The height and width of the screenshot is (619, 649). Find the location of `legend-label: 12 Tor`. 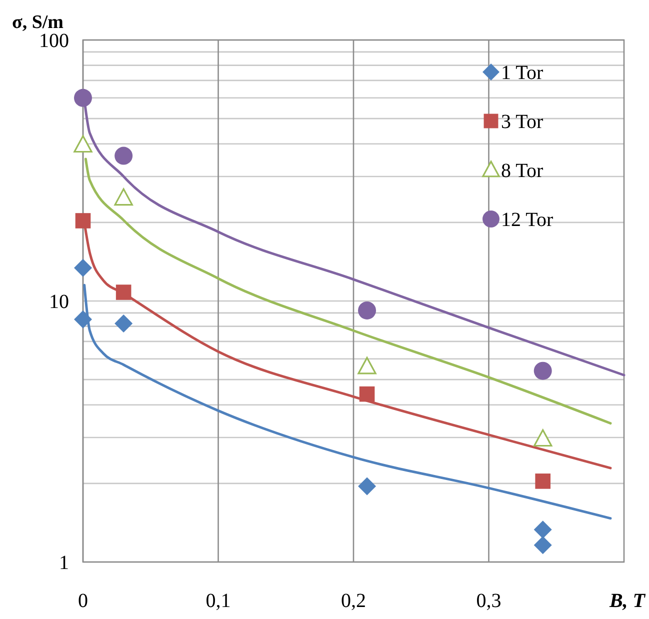

legend-label: 12 Tor is located at coordinates (527, 220).